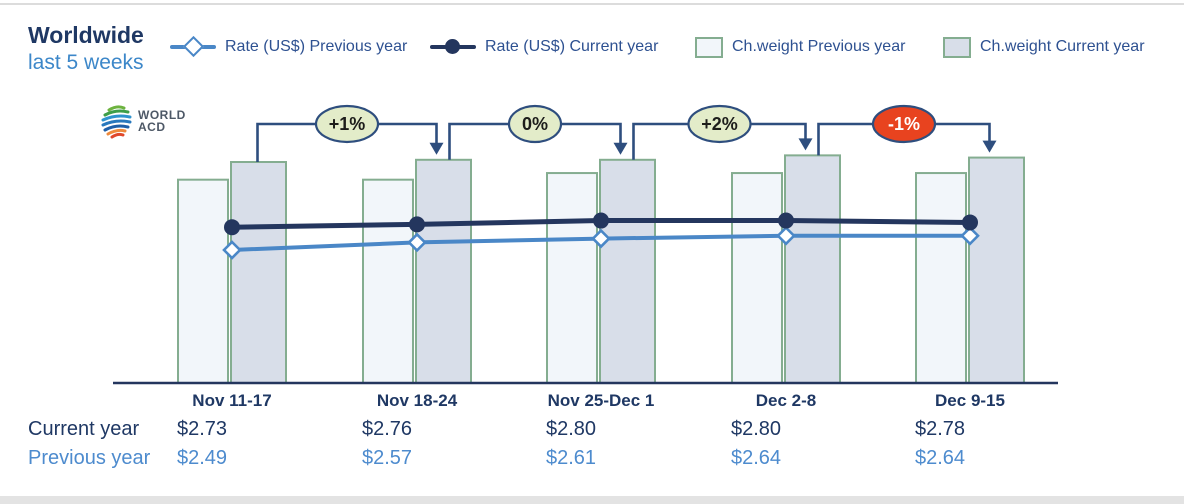 This screenshot has width=1184, height=504. Describe the element at coordinates (1062, 46) in the screenshot. I see `legend-label: Ch.weight Current year` at that location.